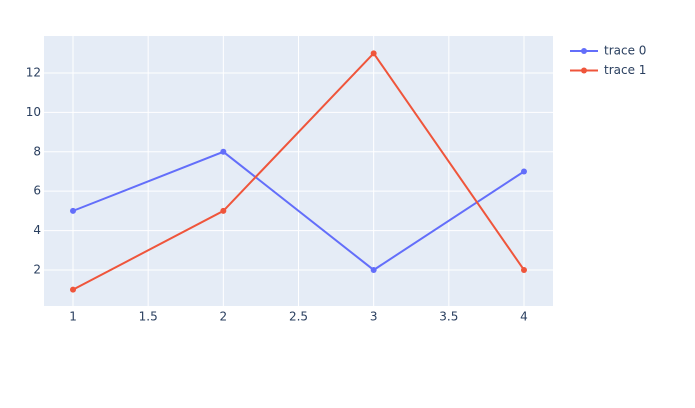 The height and width of the screenshot is (408, 695). What do you see at coordinates (37, 269) in the screenshot?
I see `y-tick-label: 2` at bounding box center [37, 269].